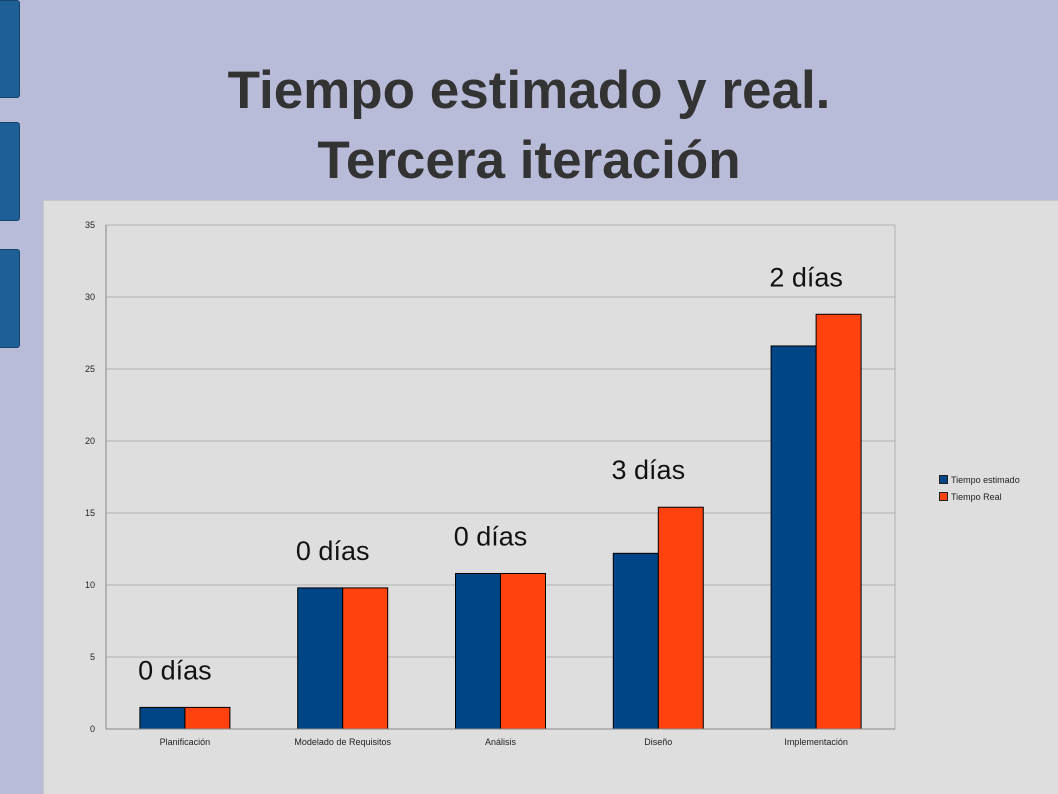 The width and height of the screenshot is (1058, 794). I want to click on legend-label-real: Tiempo Real, so click(976, 496).